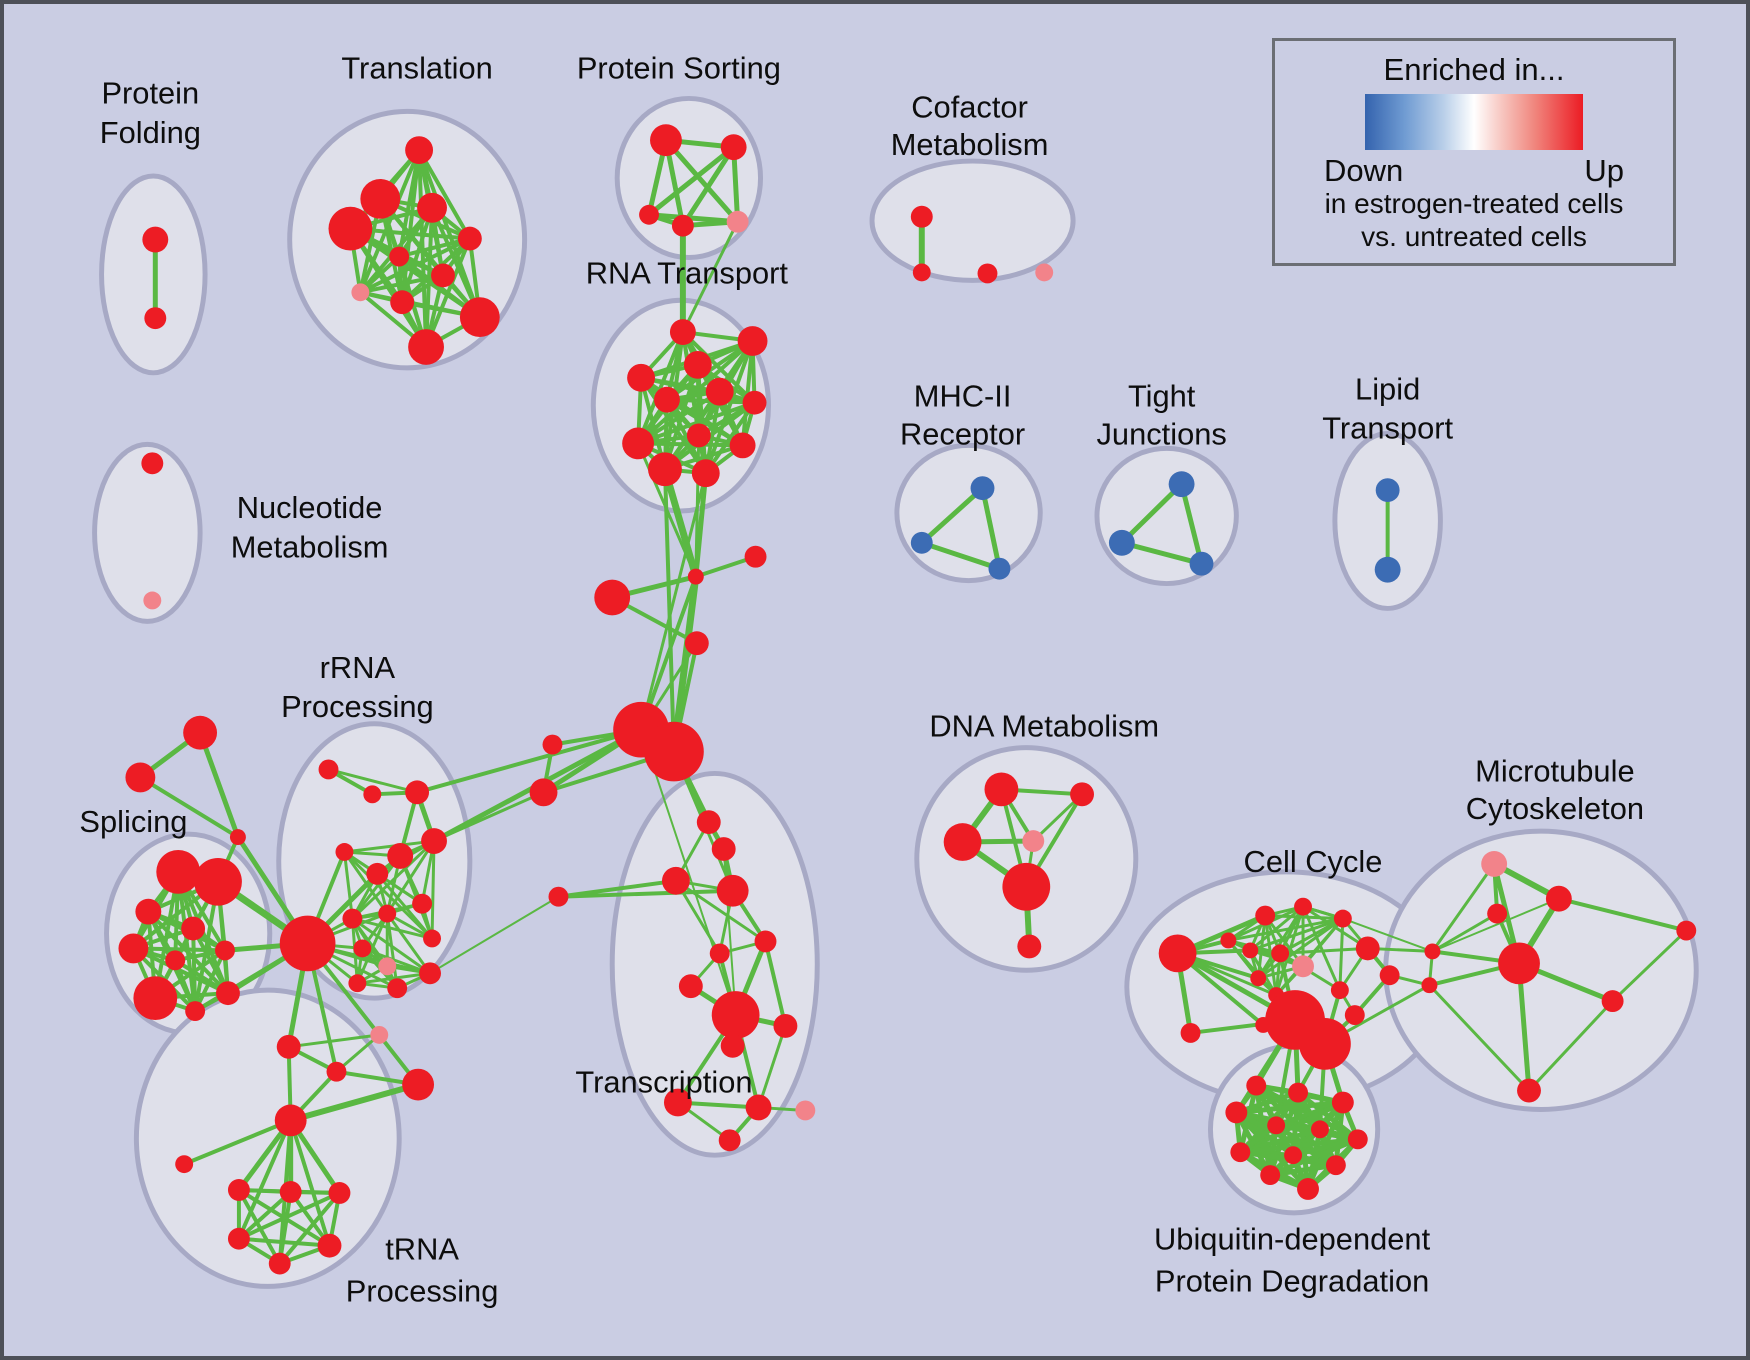 The width and height of the screenshot is (1750, 1360). Describe the element at coordinates (1686, 930) in the screenshot. I see `graph-node-mt6` at that location.